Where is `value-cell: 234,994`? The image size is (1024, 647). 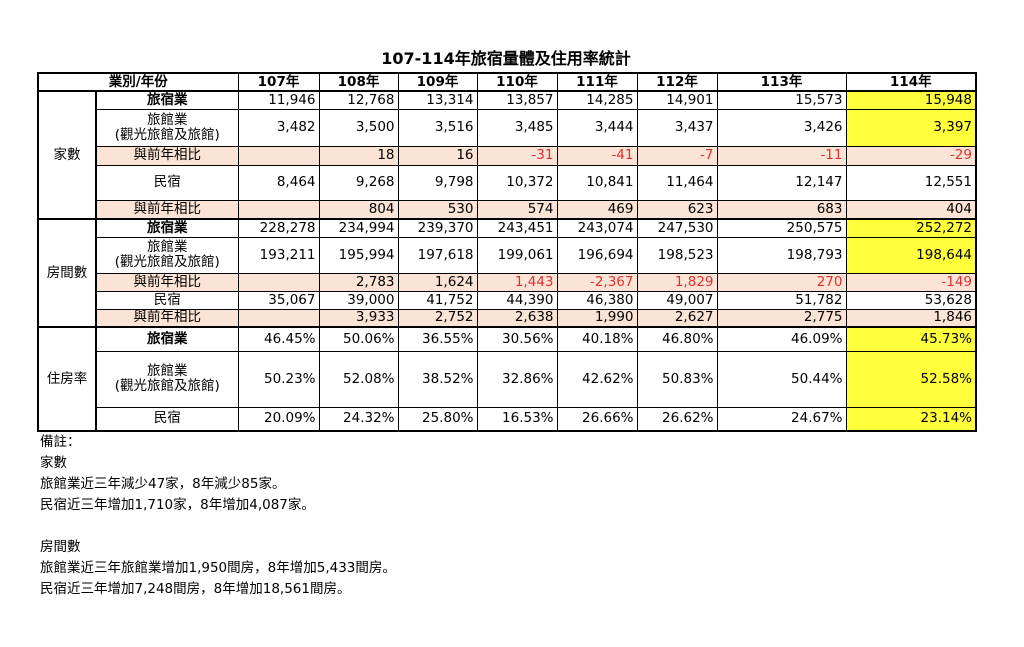 value-cell: 234,994 is located at coordinates (358, 228).